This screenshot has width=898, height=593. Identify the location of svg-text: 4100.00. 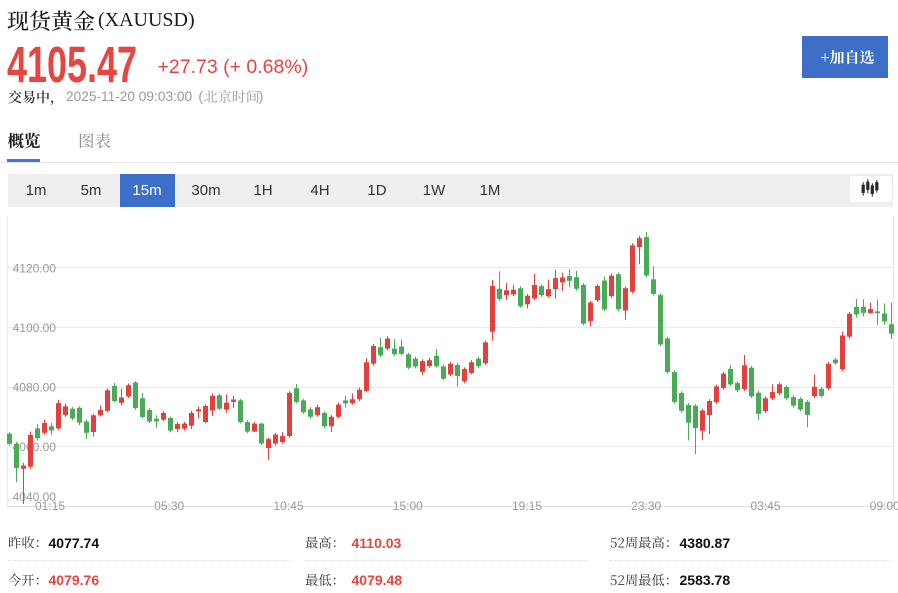
(35, 328).